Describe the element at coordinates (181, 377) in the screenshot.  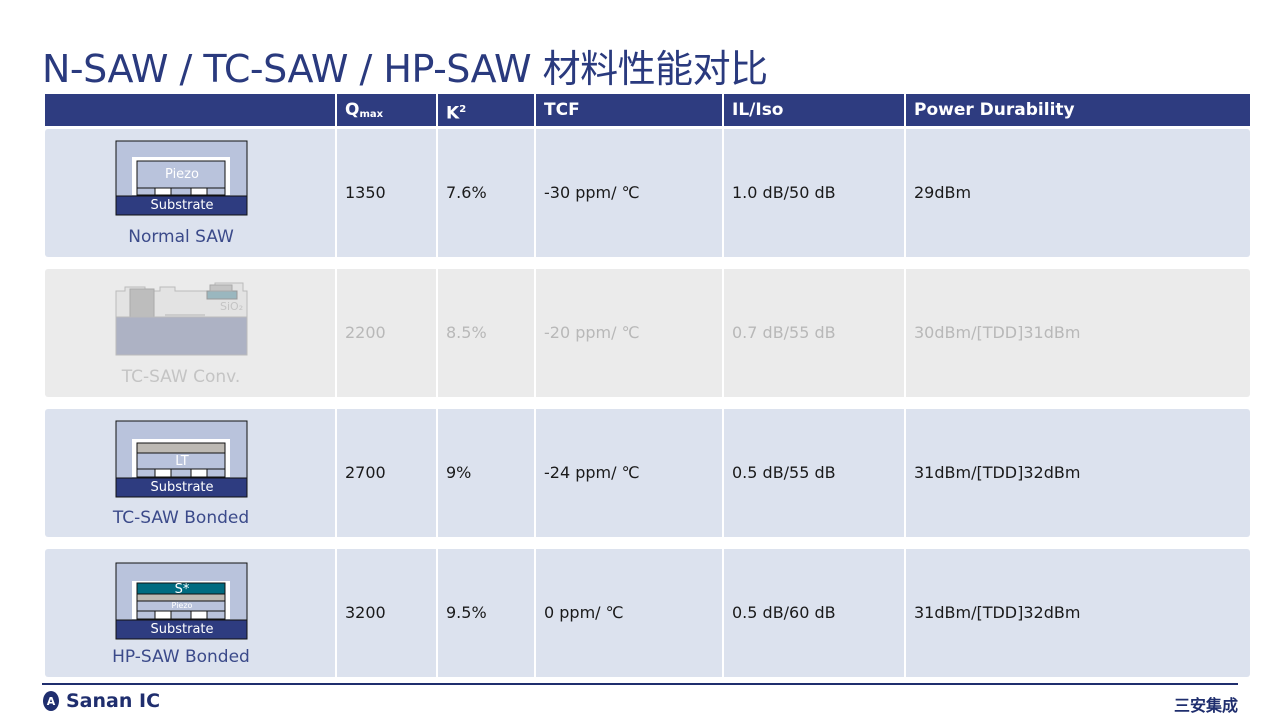
I see `device-name: TC-SAW Conv.` at that location.